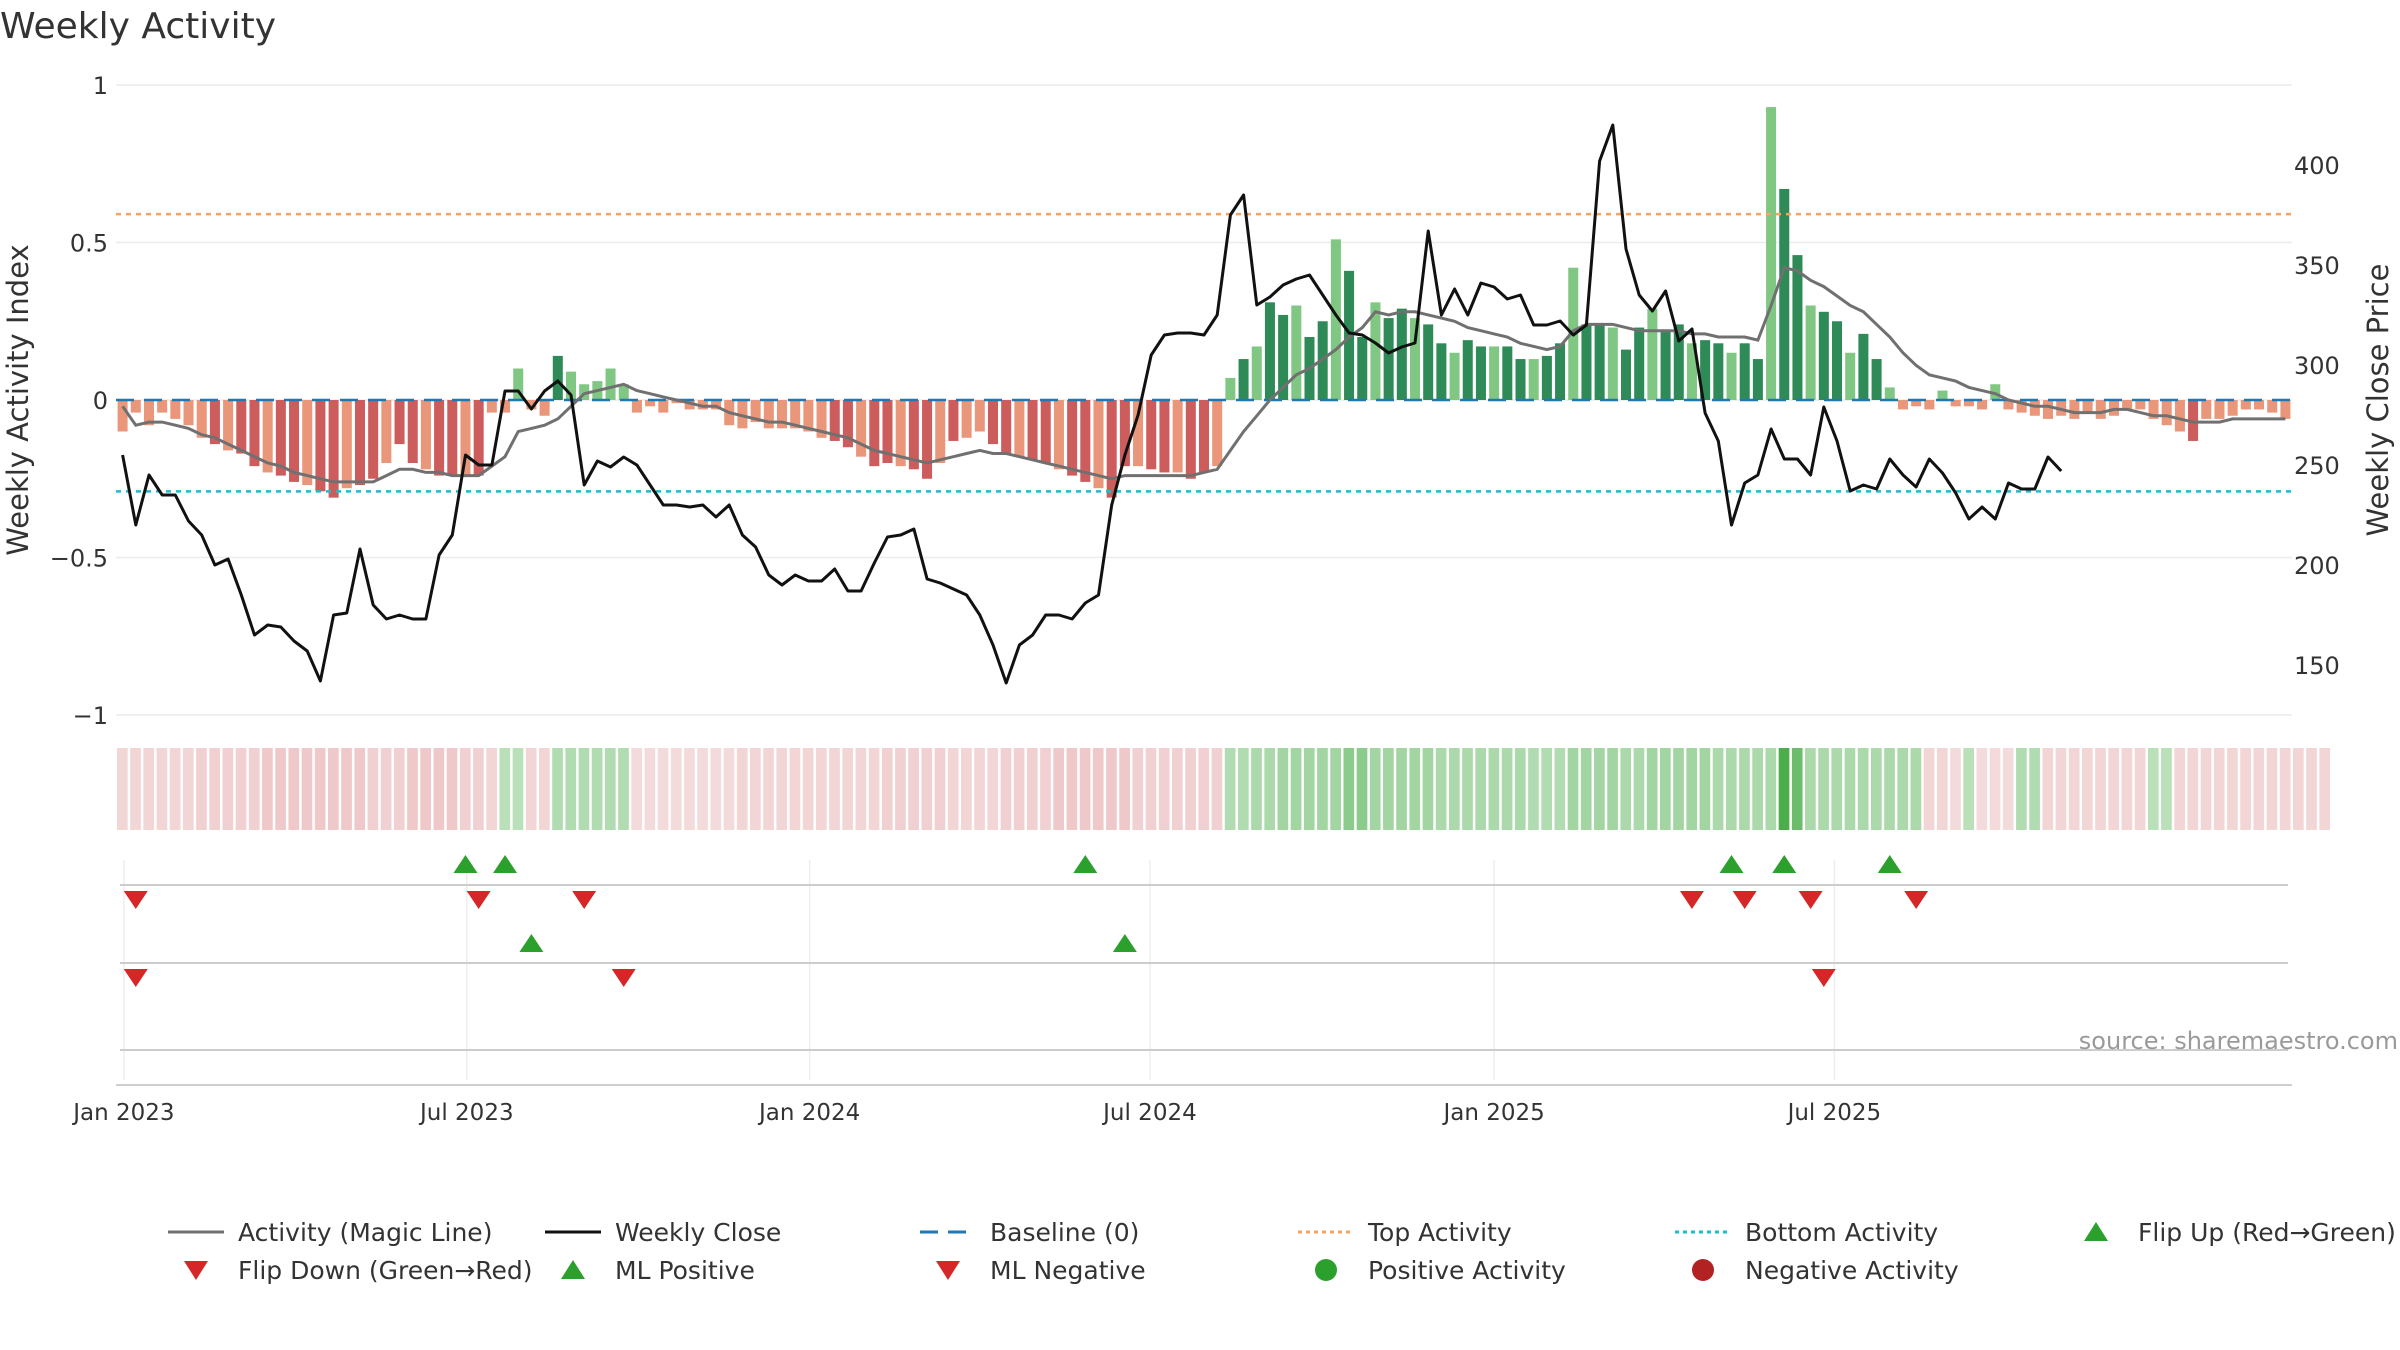 The image size is (2400, 1350). Describe the element at coordinates (90, 716) in the screenshot. I see `y-tick-label: −1` at that location.